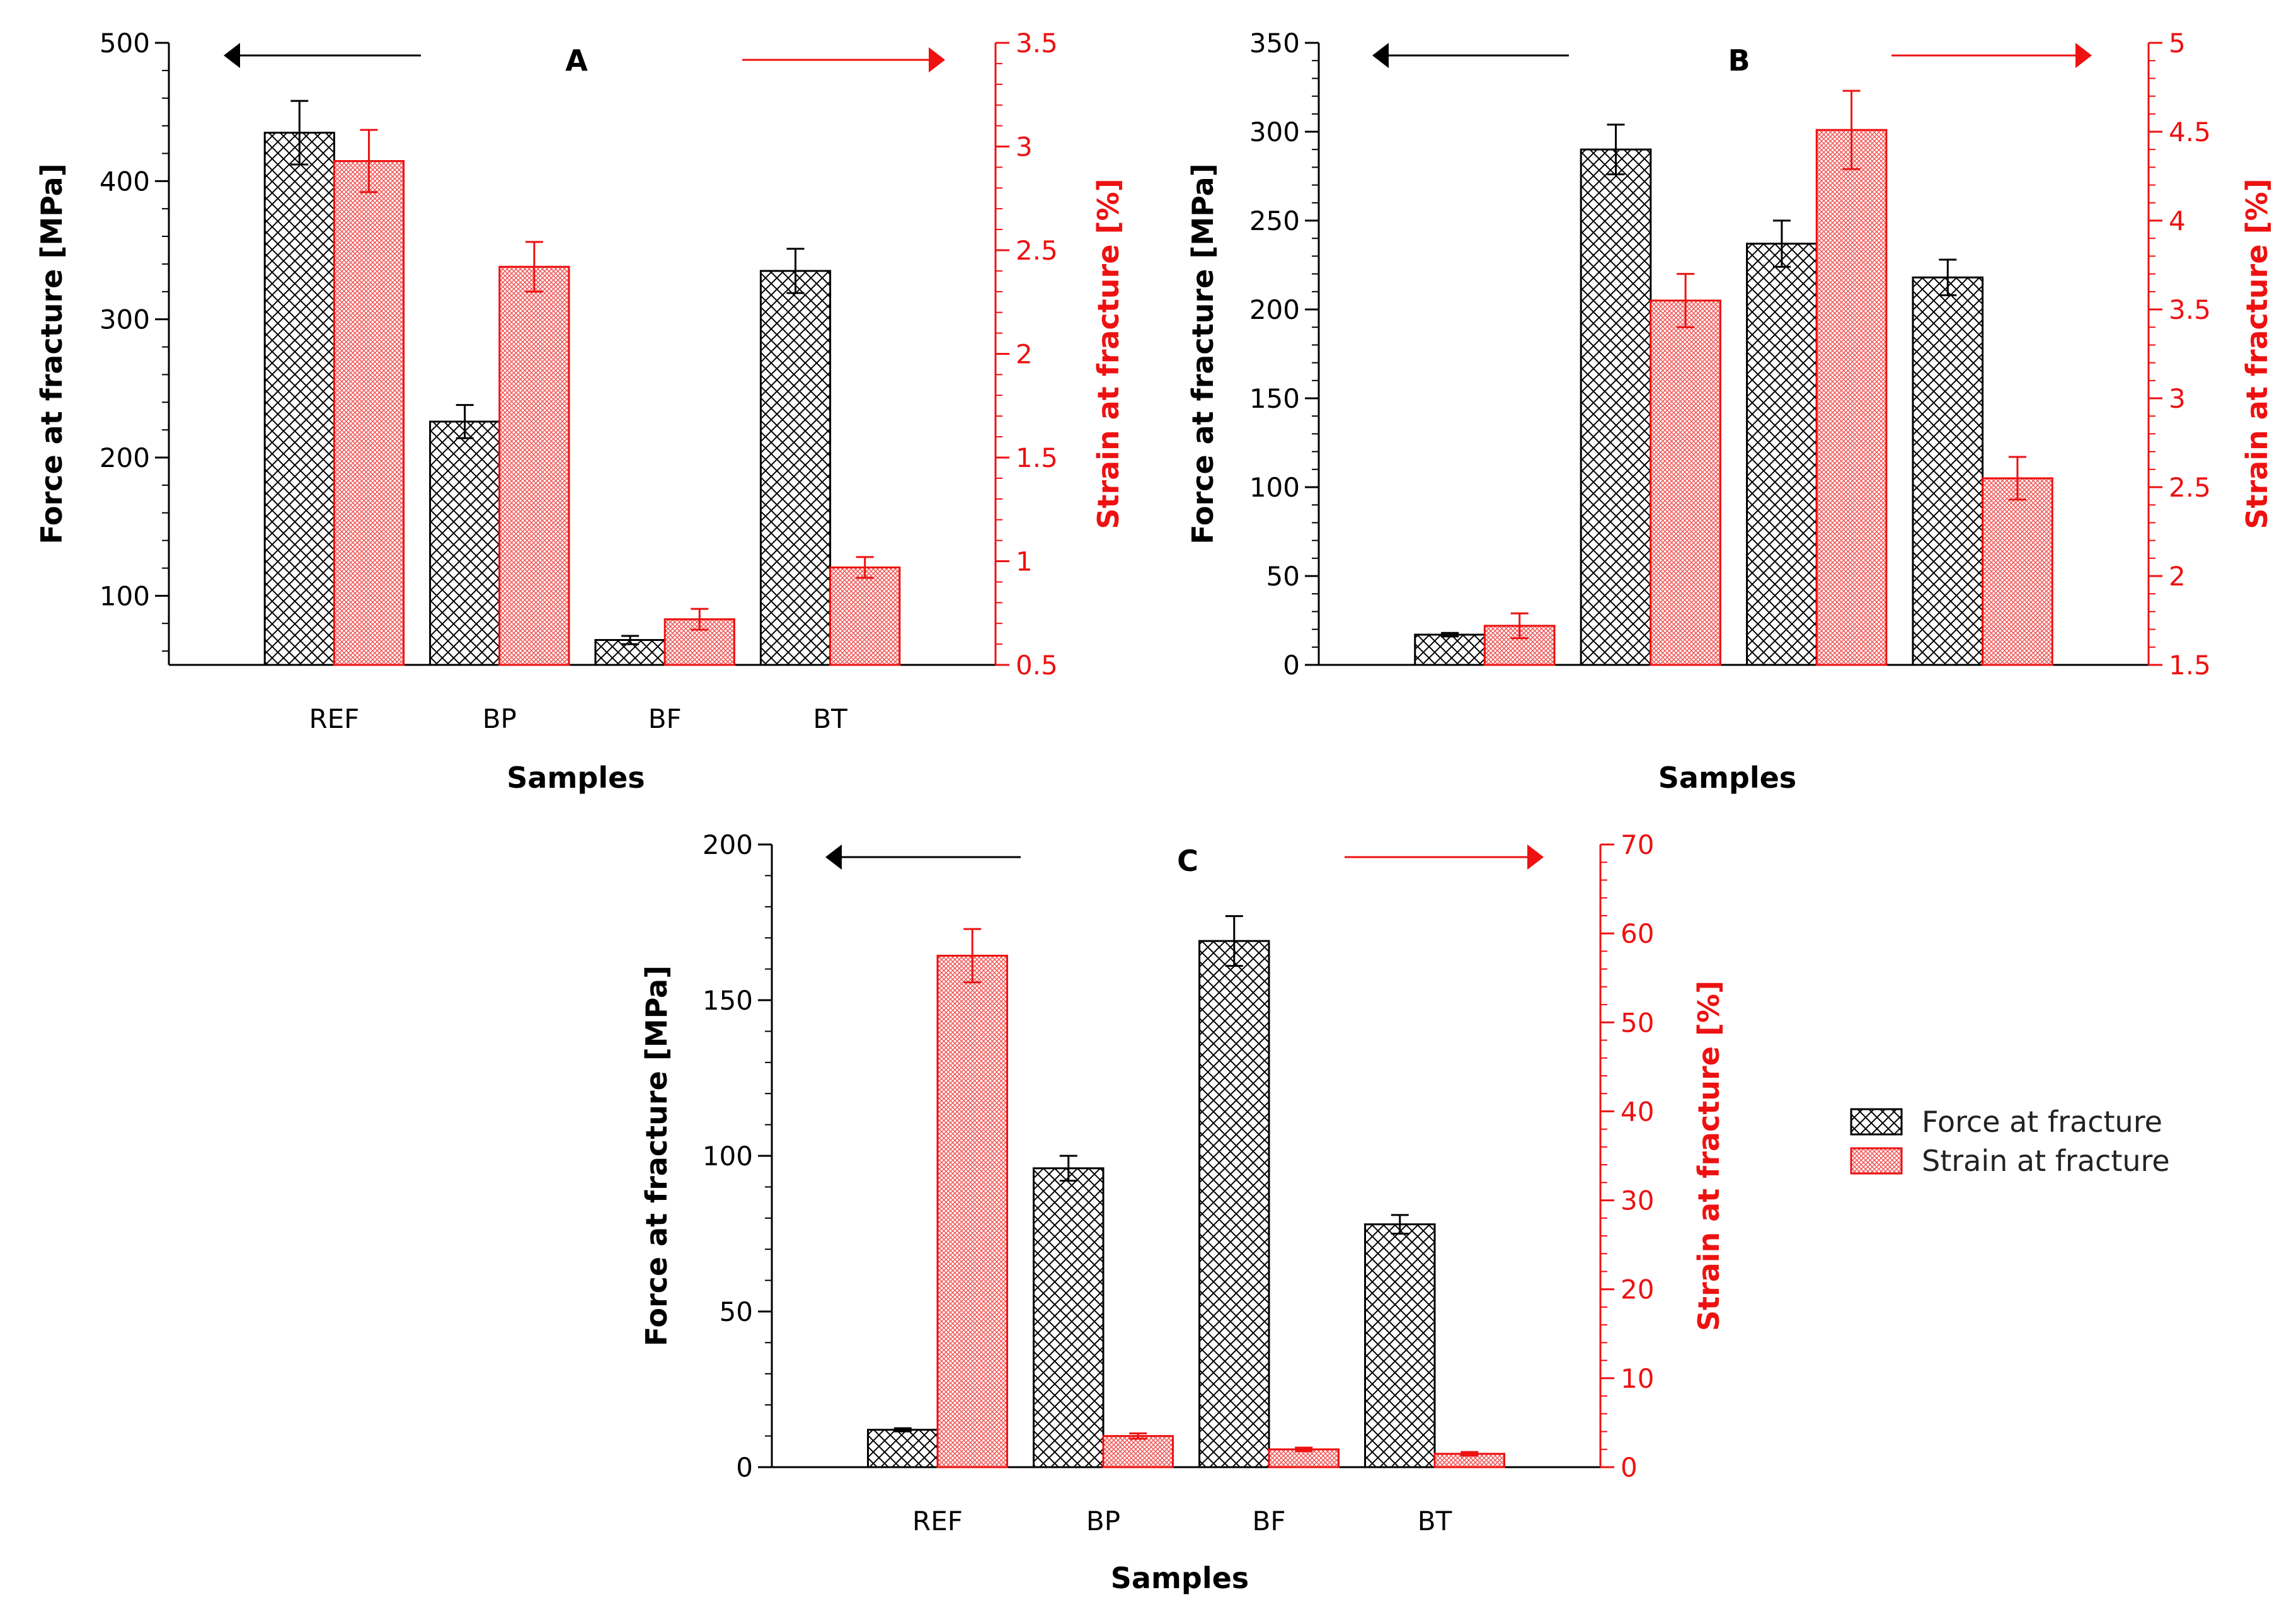 This screenshot has width=2296, height=1614. Describe the element at coordinates (2010, 1142) in the screenshot. I see `legend: Force at fracture Strain at fracture` at that location.